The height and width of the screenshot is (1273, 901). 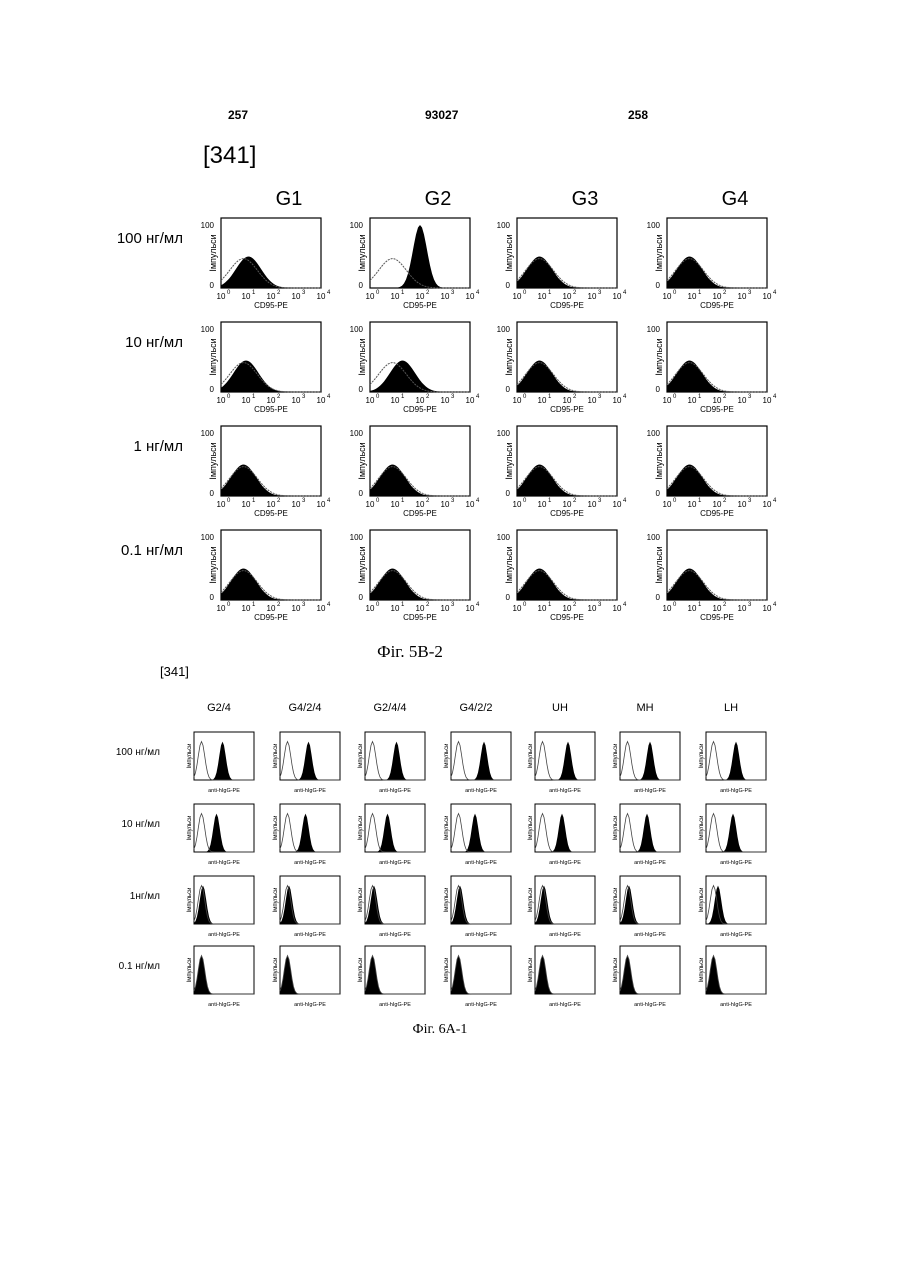 I want to click on row-label-concentration: 100 нг/мл, so click(x=125, y=752).